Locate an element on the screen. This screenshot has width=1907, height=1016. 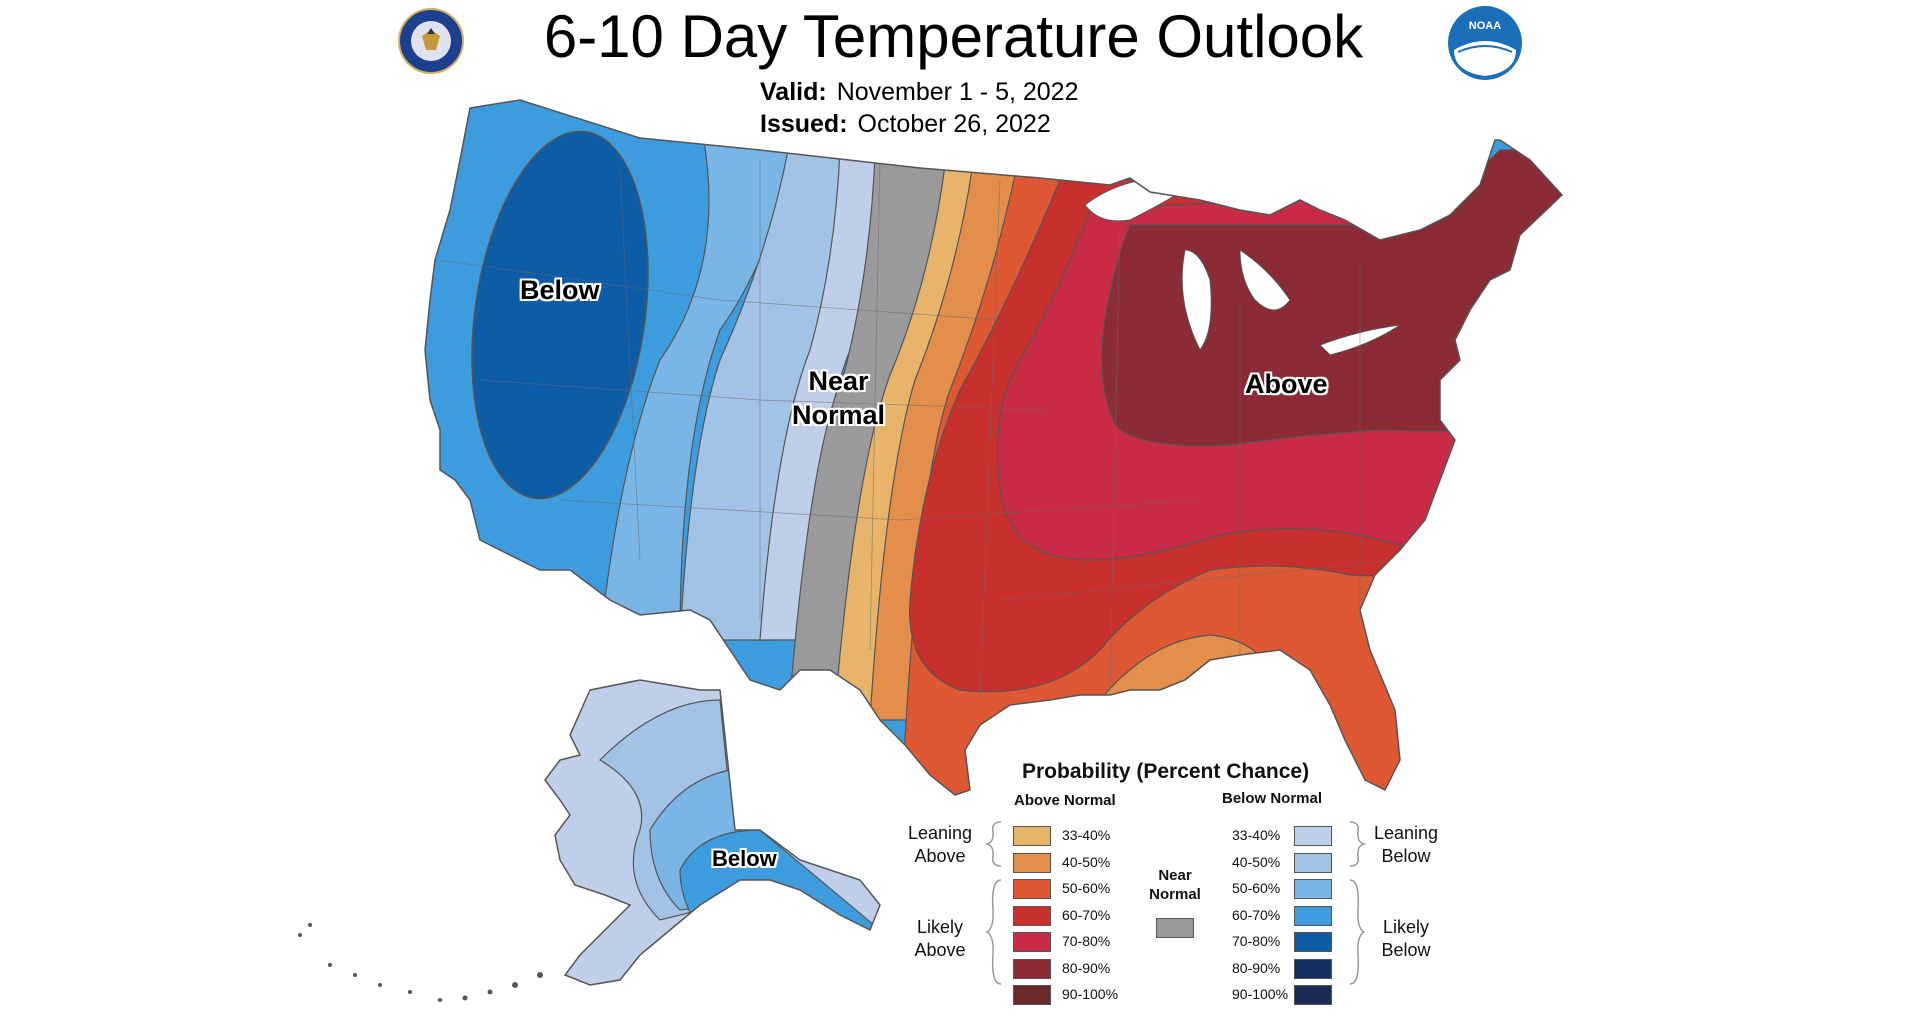
page-title: 6-10 Day Temperature Outlook is located at coordinates (953, 36).